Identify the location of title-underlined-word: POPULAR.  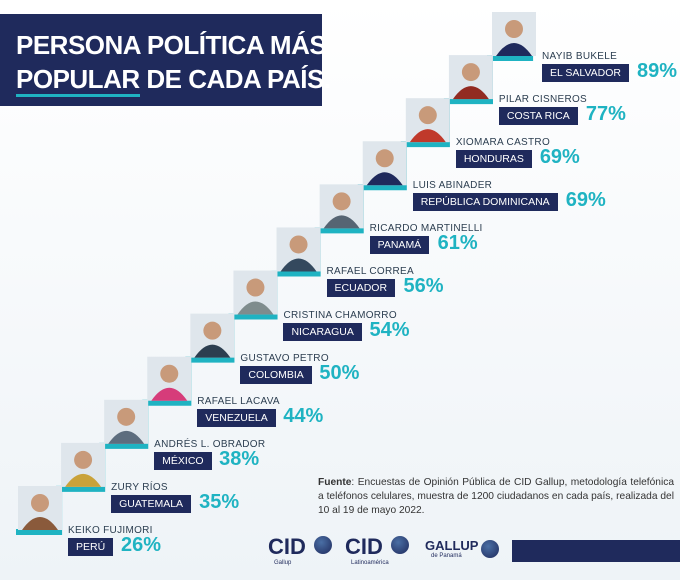
(78, 80).